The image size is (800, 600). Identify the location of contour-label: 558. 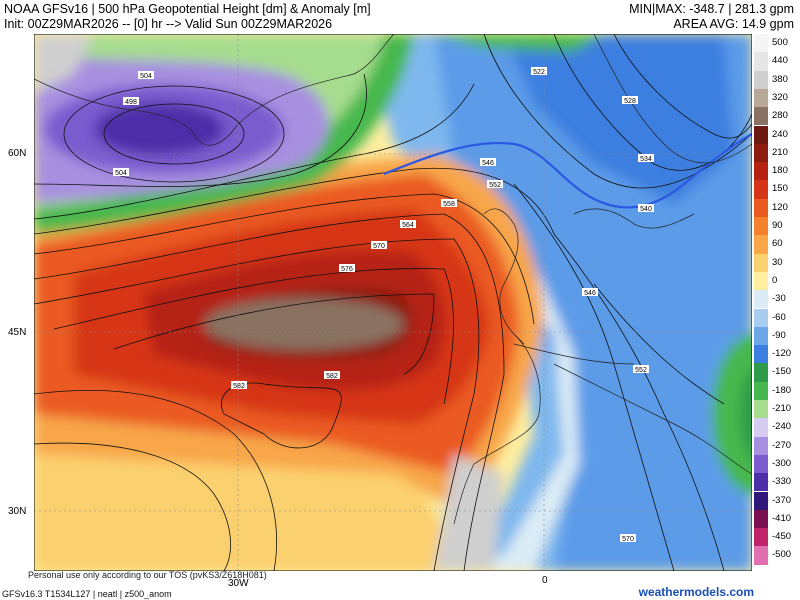
(449, 204).